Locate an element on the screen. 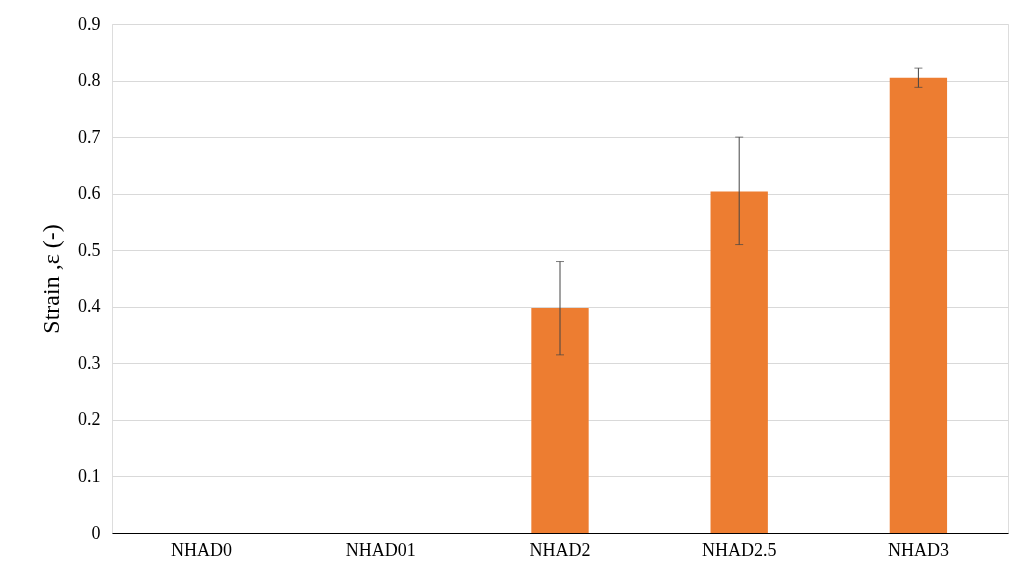 This screenshot has height=574, width=1019. x-tick-label: NHAD2.5 is located at coordinates (739, 549).